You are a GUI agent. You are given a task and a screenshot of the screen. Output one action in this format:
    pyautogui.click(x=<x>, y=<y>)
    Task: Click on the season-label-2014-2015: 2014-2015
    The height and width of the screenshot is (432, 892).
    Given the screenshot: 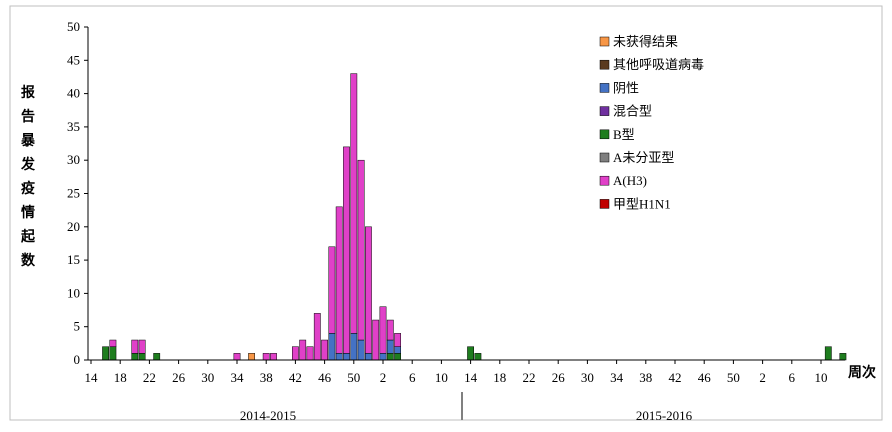 What is the action you would take?
    pyautogui.click(x=268, y=415)
    